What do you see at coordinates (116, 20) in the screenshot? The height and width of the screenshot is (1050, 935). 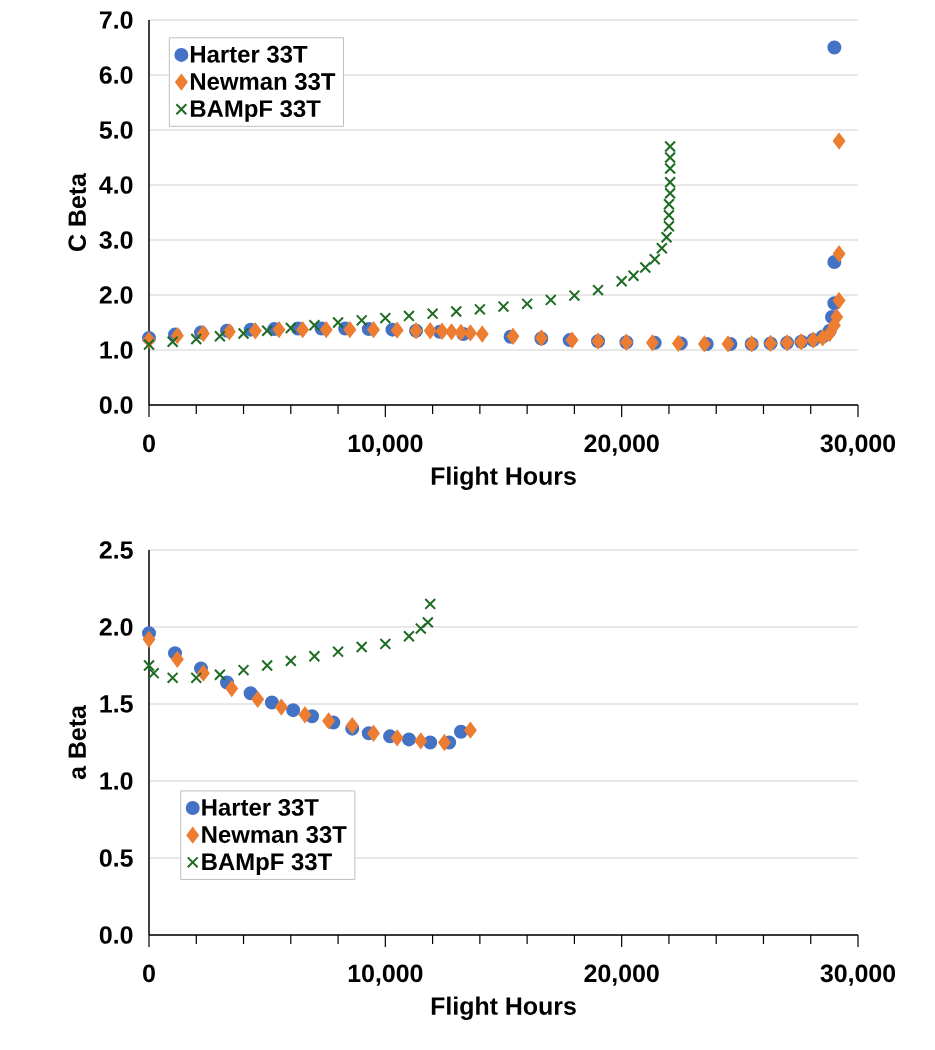 I see `y-tick-label: 7.0` at bounding box center [116, 20].